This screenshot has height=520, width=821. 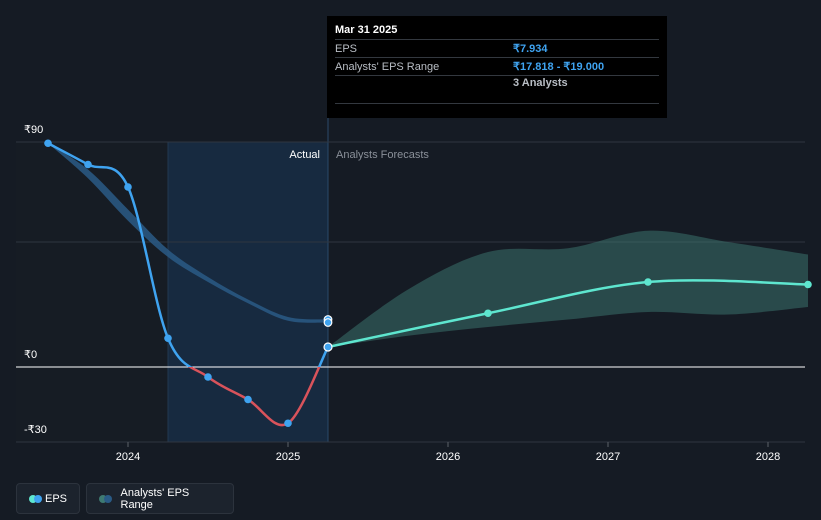 What do you see at coordinates (248, 292) in the screenshot?
I see `actual-region` at bounding box center [248, 292].